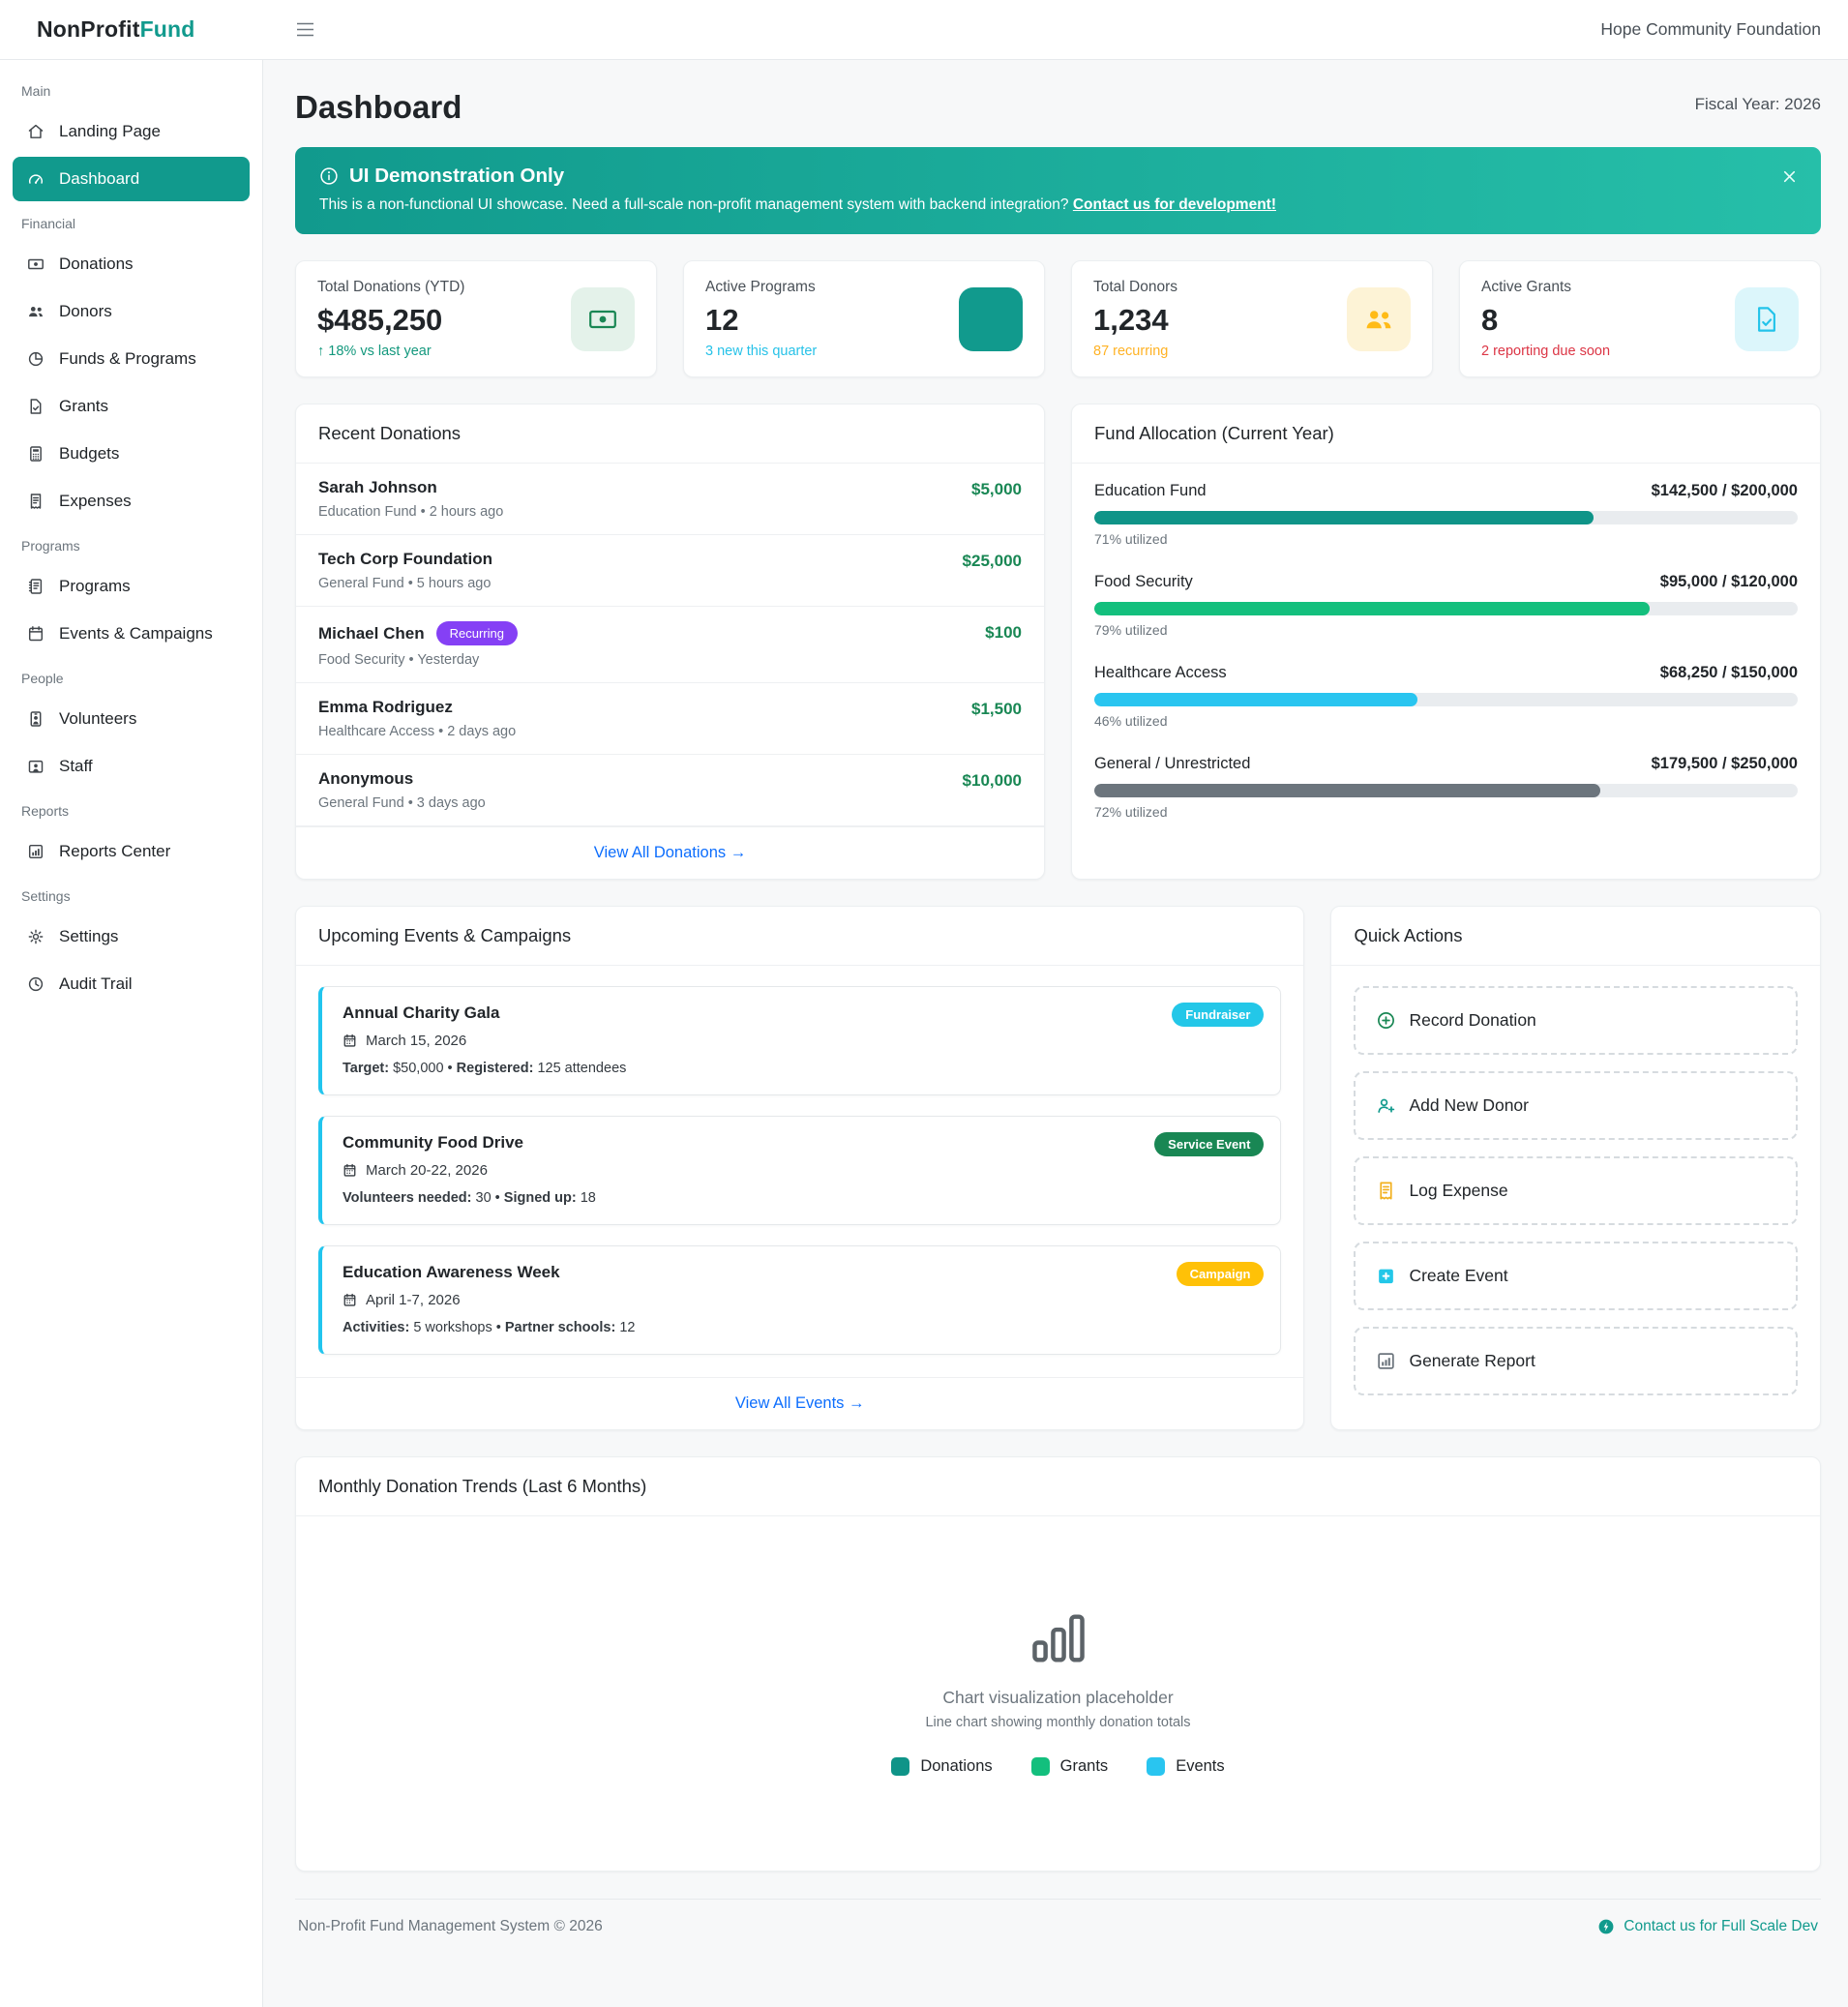  What do you see at coordinates (131, 719) in the screenshot?
I see `sidebar-item-volunteers: Volunteers` at bounding box center [131, 719].